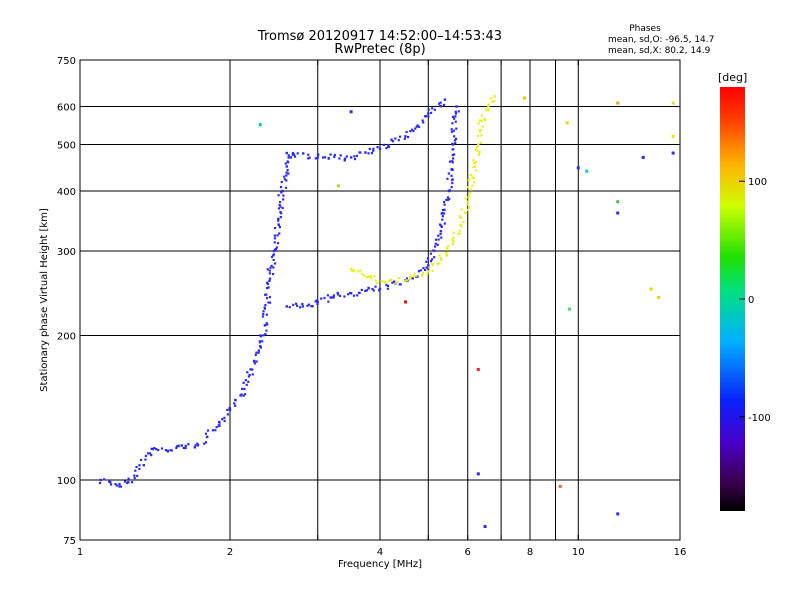 Image resolution: width=800 pixels, height=600 pixels. What do you see at coordinates (468, 552) in the screenshot?
I see `x-tick-label: 6` at bounding box center [468, 552].